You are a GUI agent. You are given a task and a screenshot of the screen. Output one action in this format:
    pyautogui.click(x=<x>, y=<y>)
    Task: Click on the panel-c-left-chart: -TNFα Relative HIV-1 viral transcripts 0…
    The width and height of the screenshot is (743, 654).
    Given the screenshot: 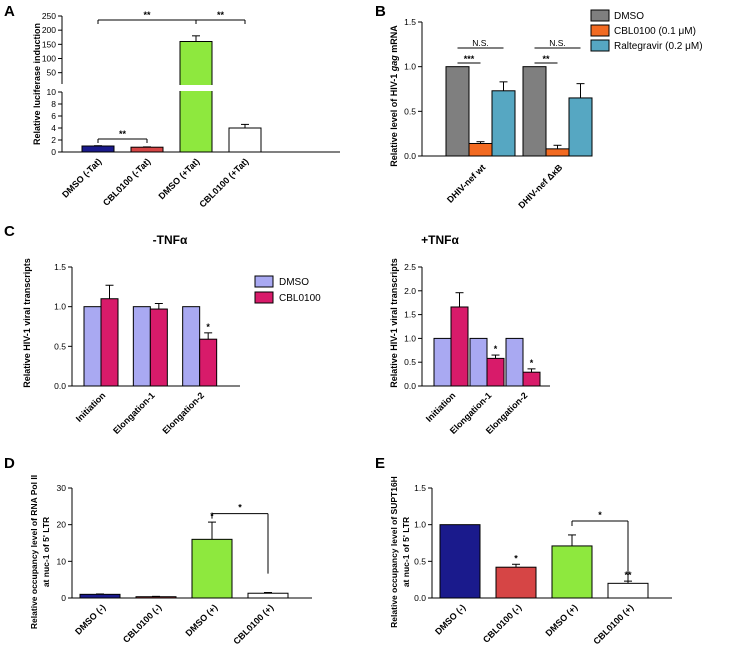 What is the action you would take?
    pyautogui.click(x=171, y=334)
    